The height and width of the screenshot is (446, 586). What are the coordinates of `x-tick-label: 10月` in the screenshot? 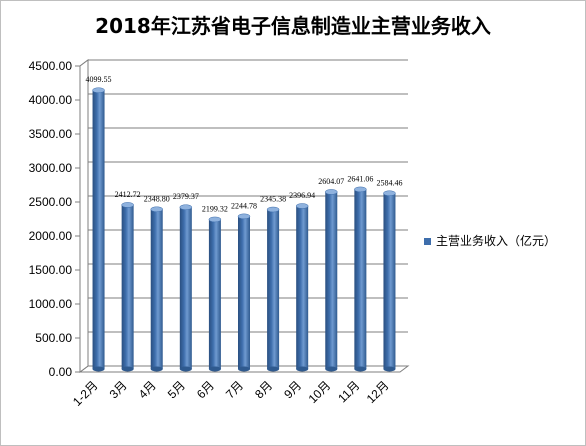 It's located at (320, 392).